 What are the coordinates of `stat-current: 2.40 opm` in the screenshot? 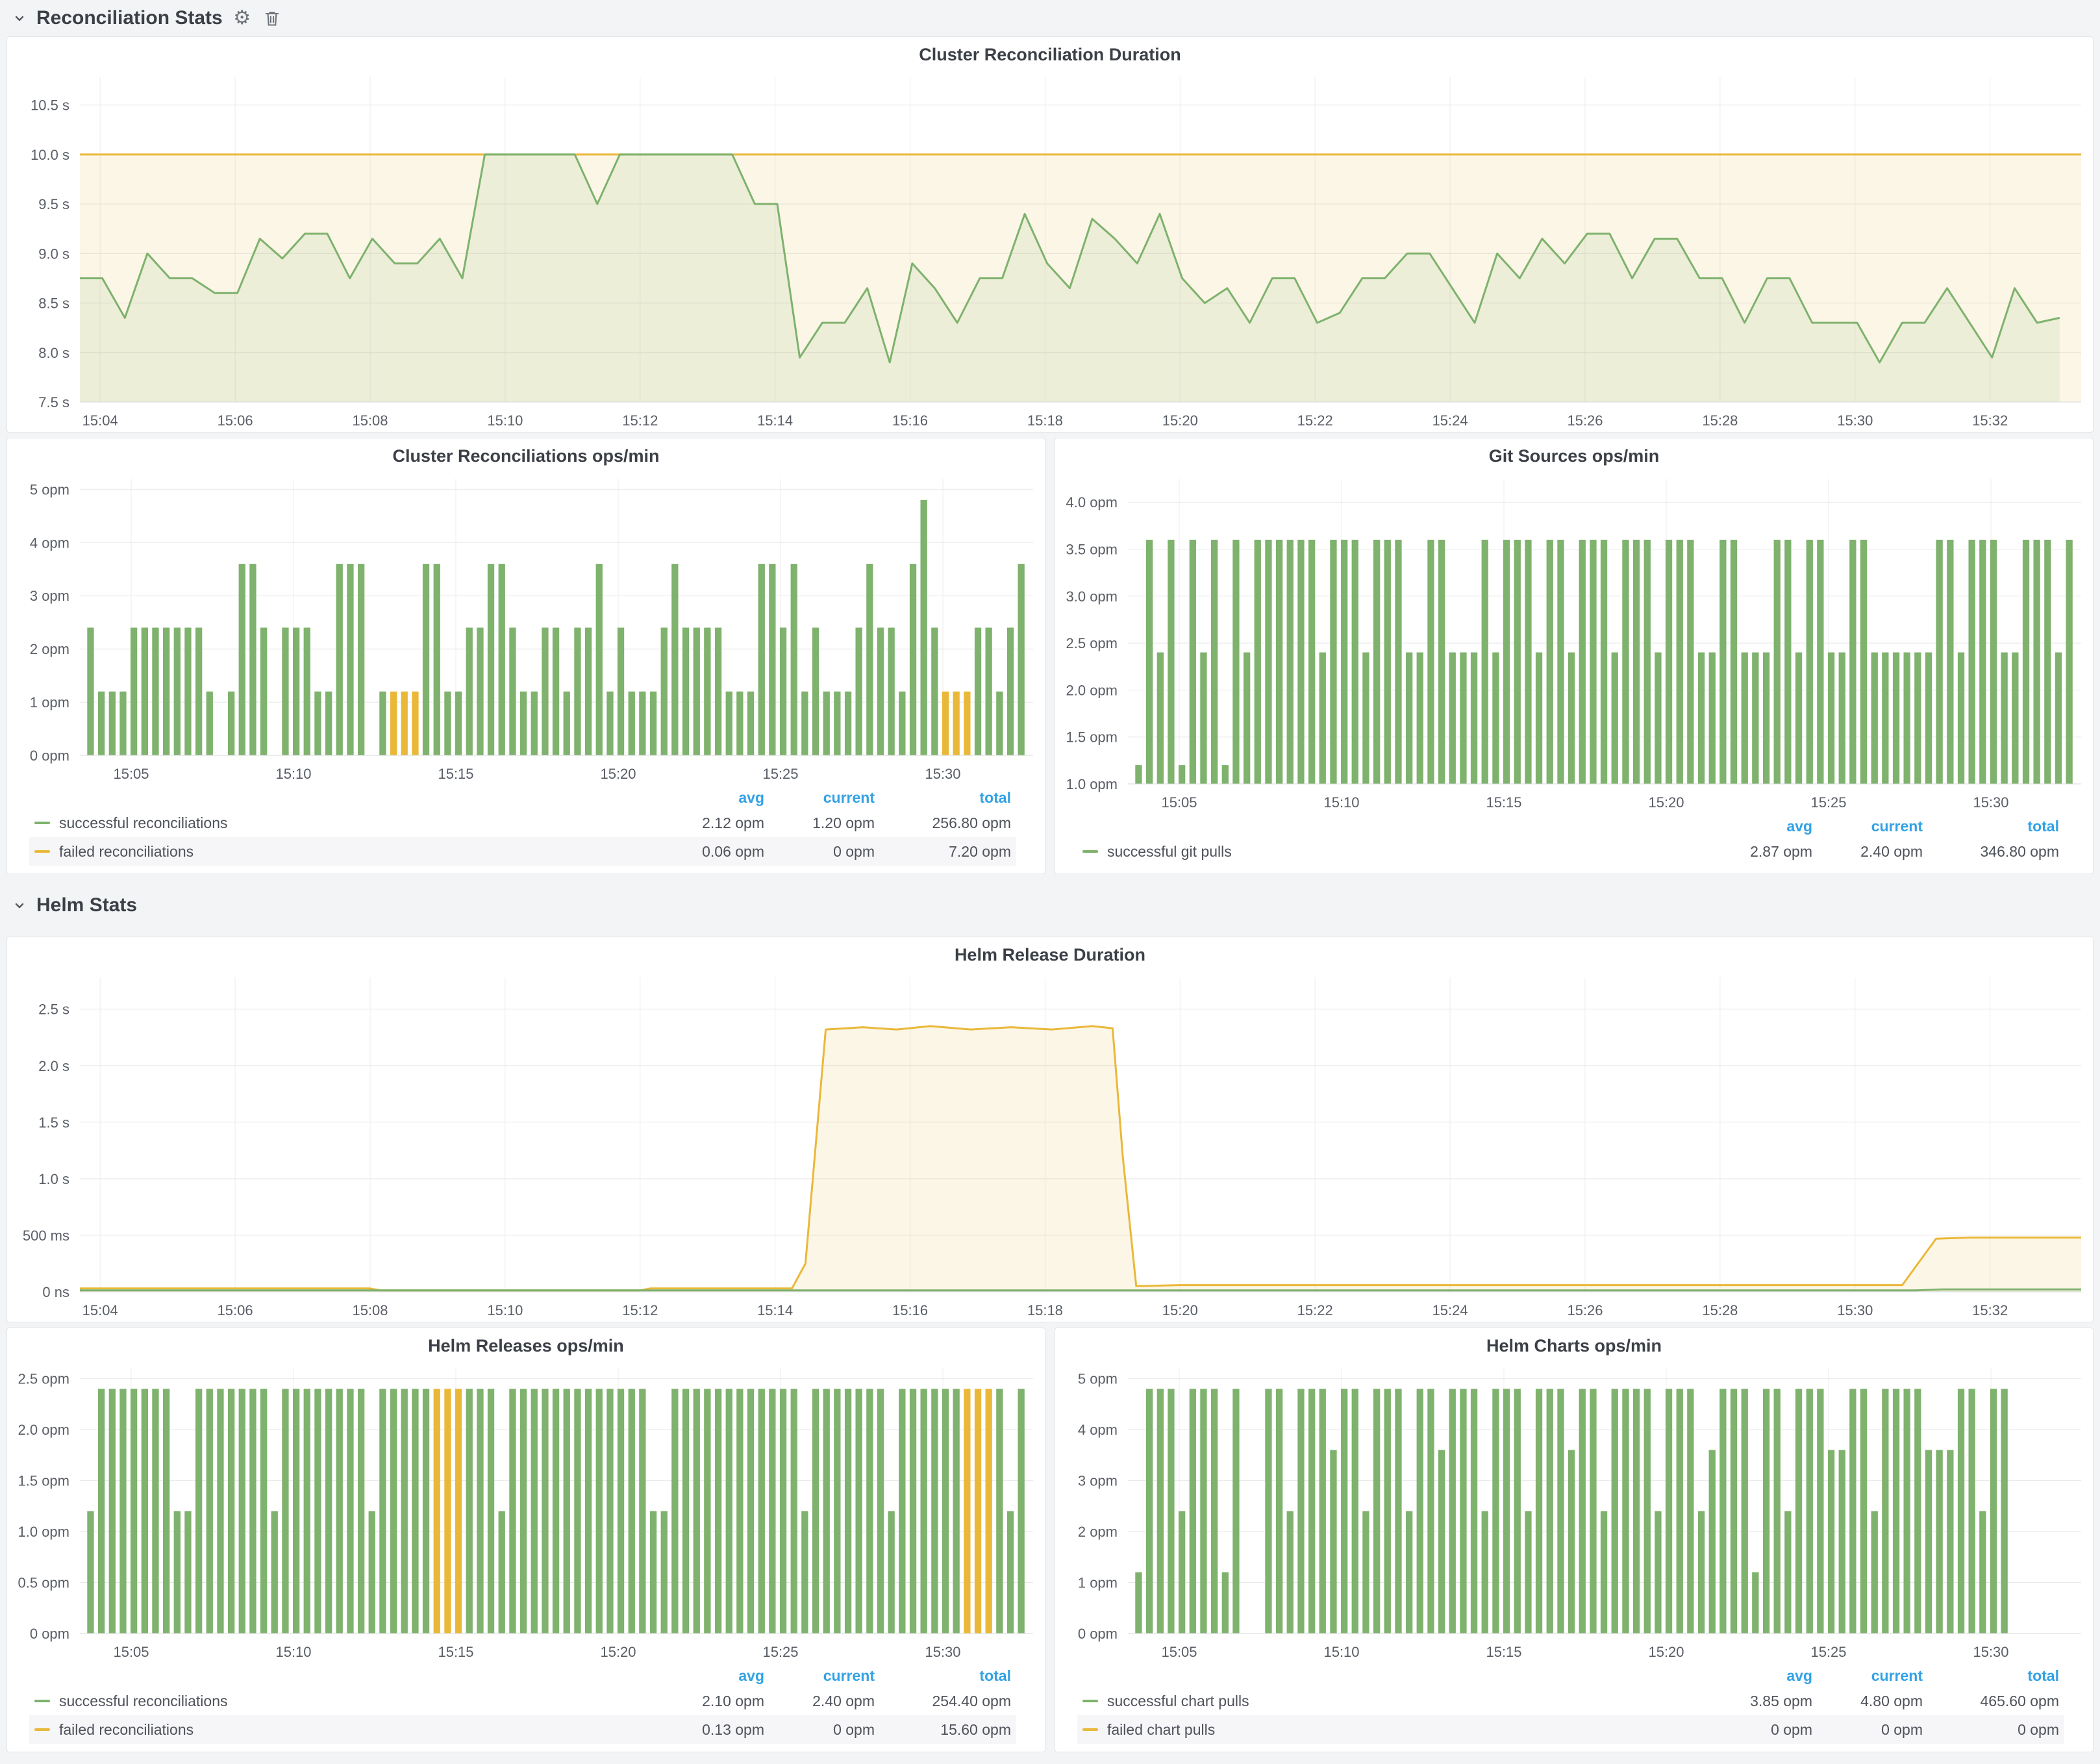 It's located at (1891, 851).